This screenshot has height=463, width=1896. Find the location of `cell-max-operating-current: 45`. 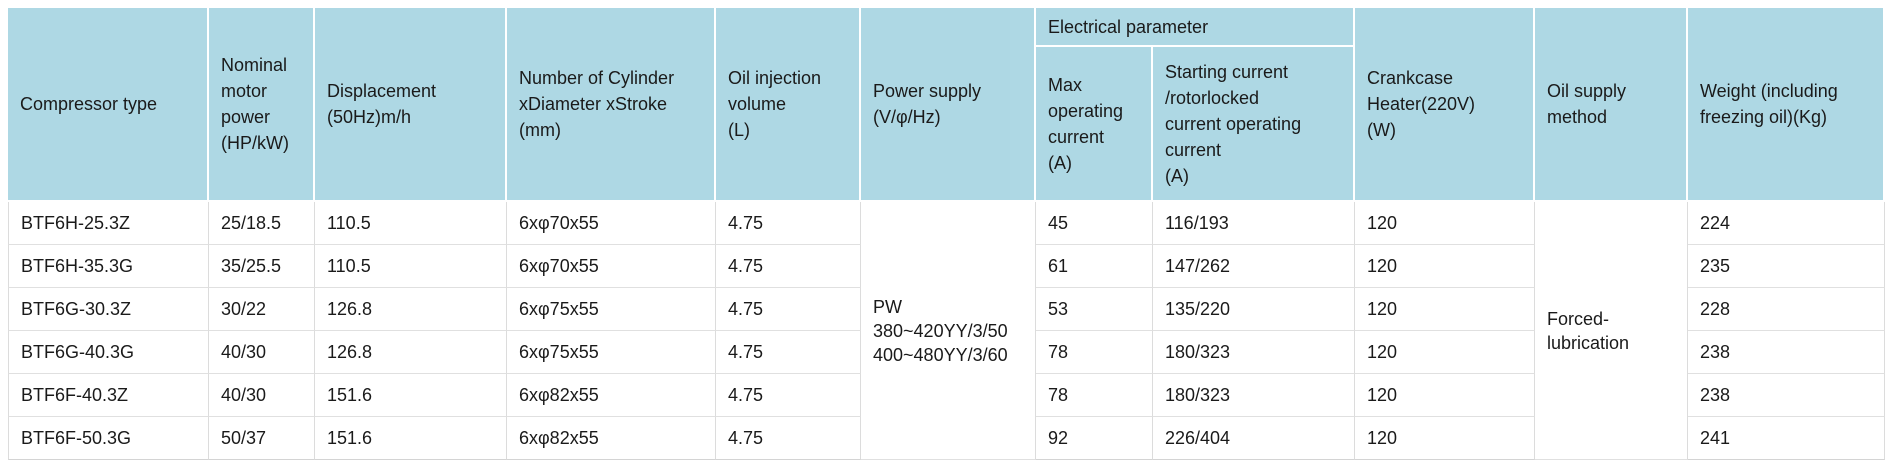

cell-max-operating-current: 45 is located at coordinates (1094, 223).